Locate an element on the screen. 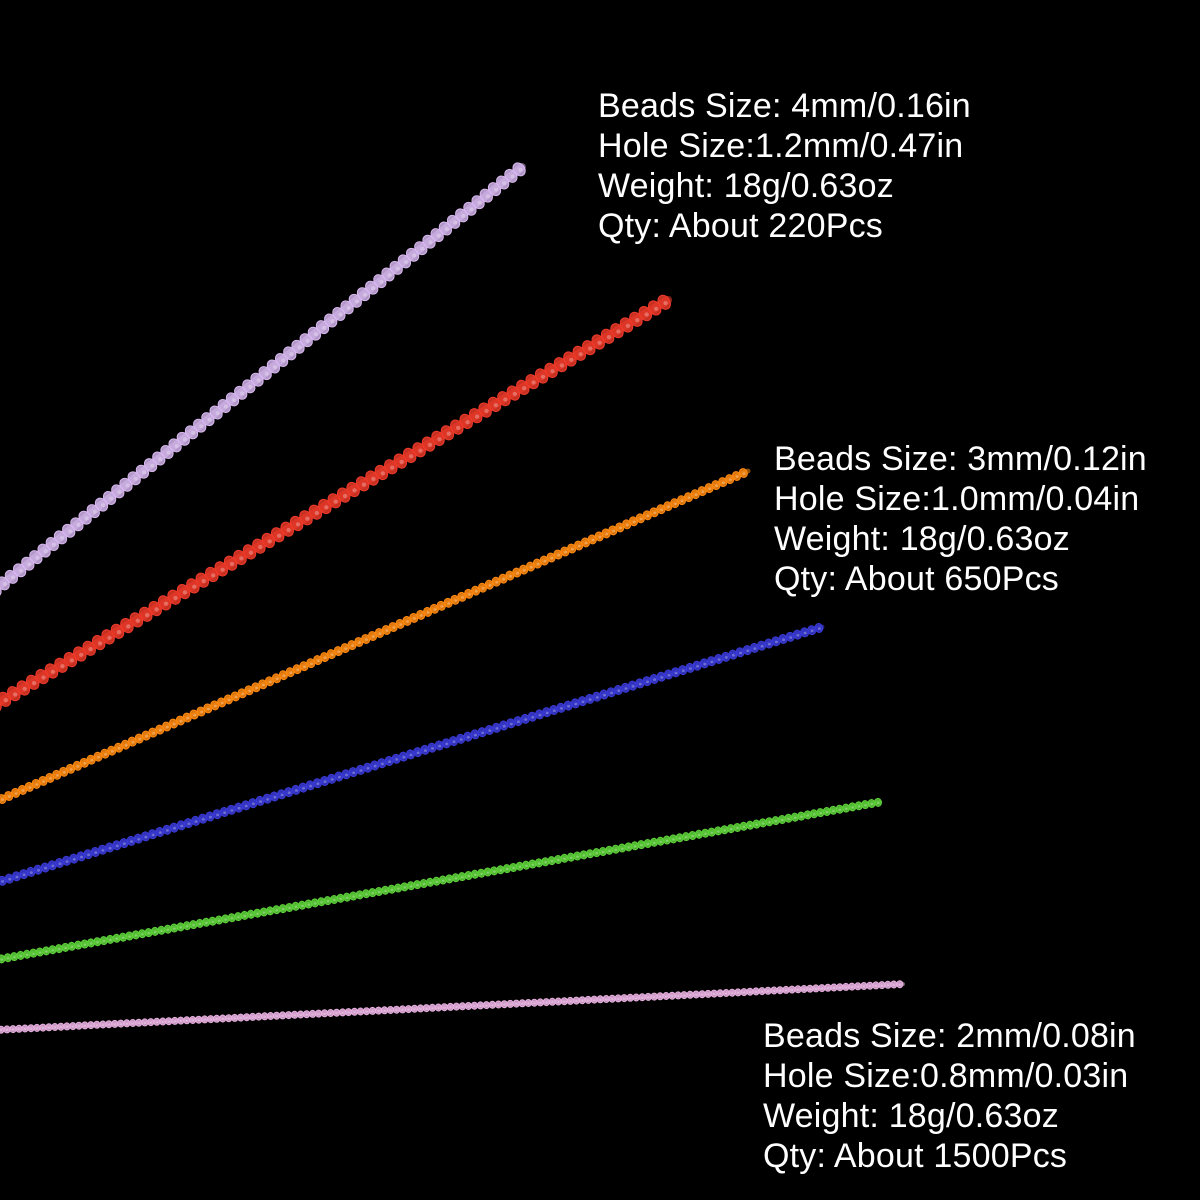 The height and width of the screenshot is (1200, 1200). beads-size-text: Beads Size: 2mm/0.08in is located at coordinates (949, 1036).